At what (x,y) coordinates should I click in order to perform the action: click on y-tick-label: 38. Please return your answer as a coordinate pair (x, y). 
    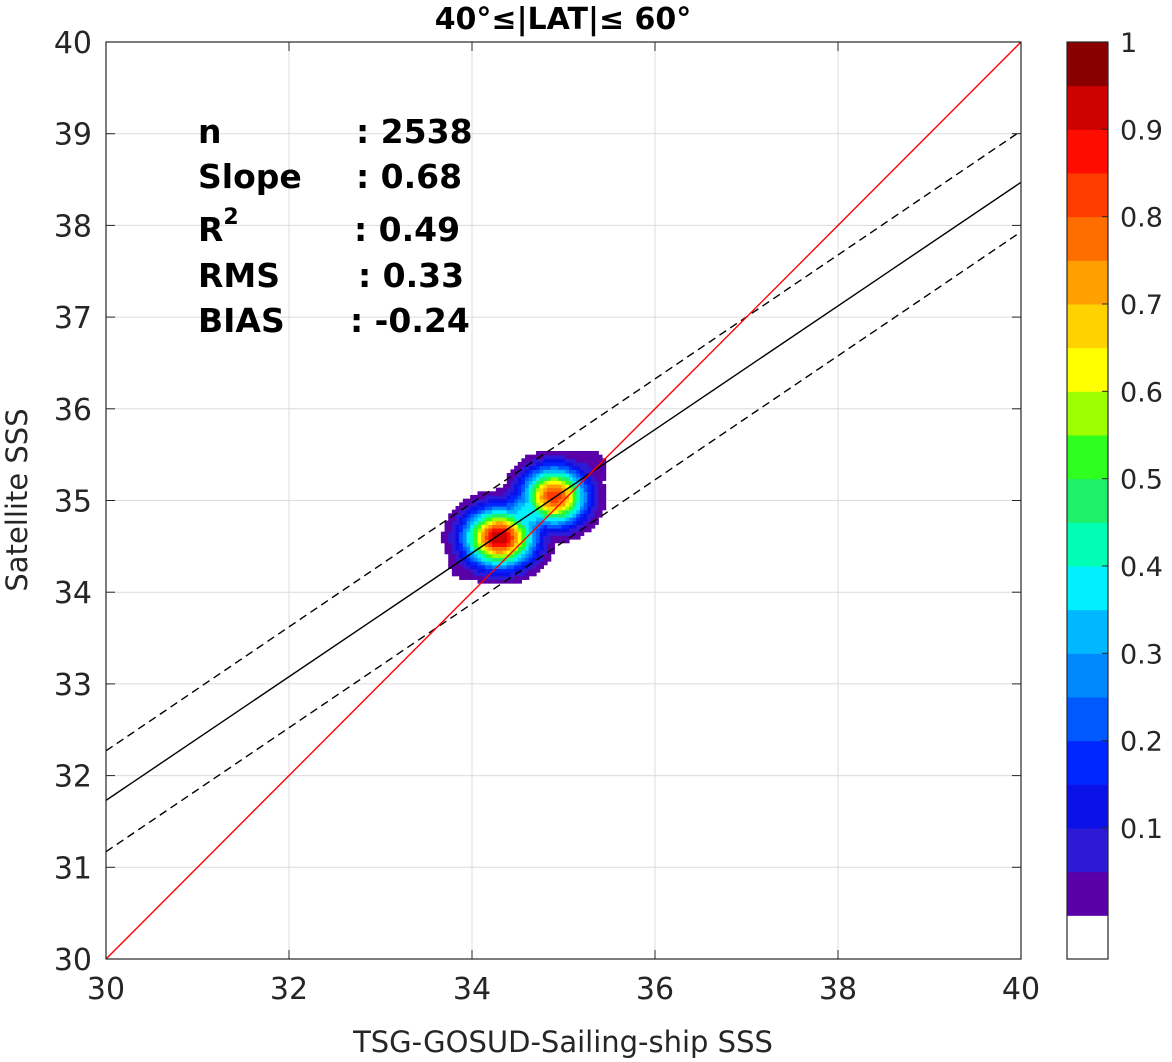
    Looking at the image, I should click on (73, 226).